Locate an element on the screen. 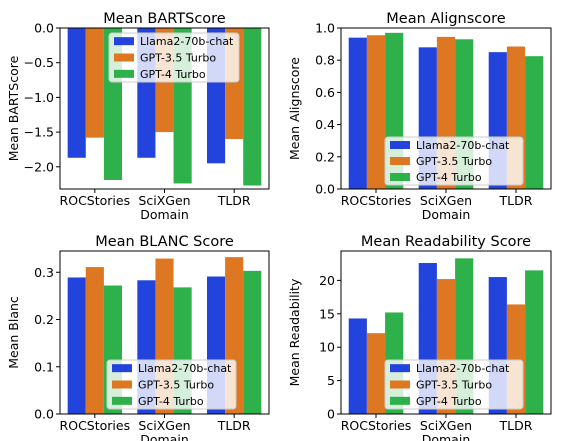  chart-title: Mean Alignscore is located at coordinates (446, 19).